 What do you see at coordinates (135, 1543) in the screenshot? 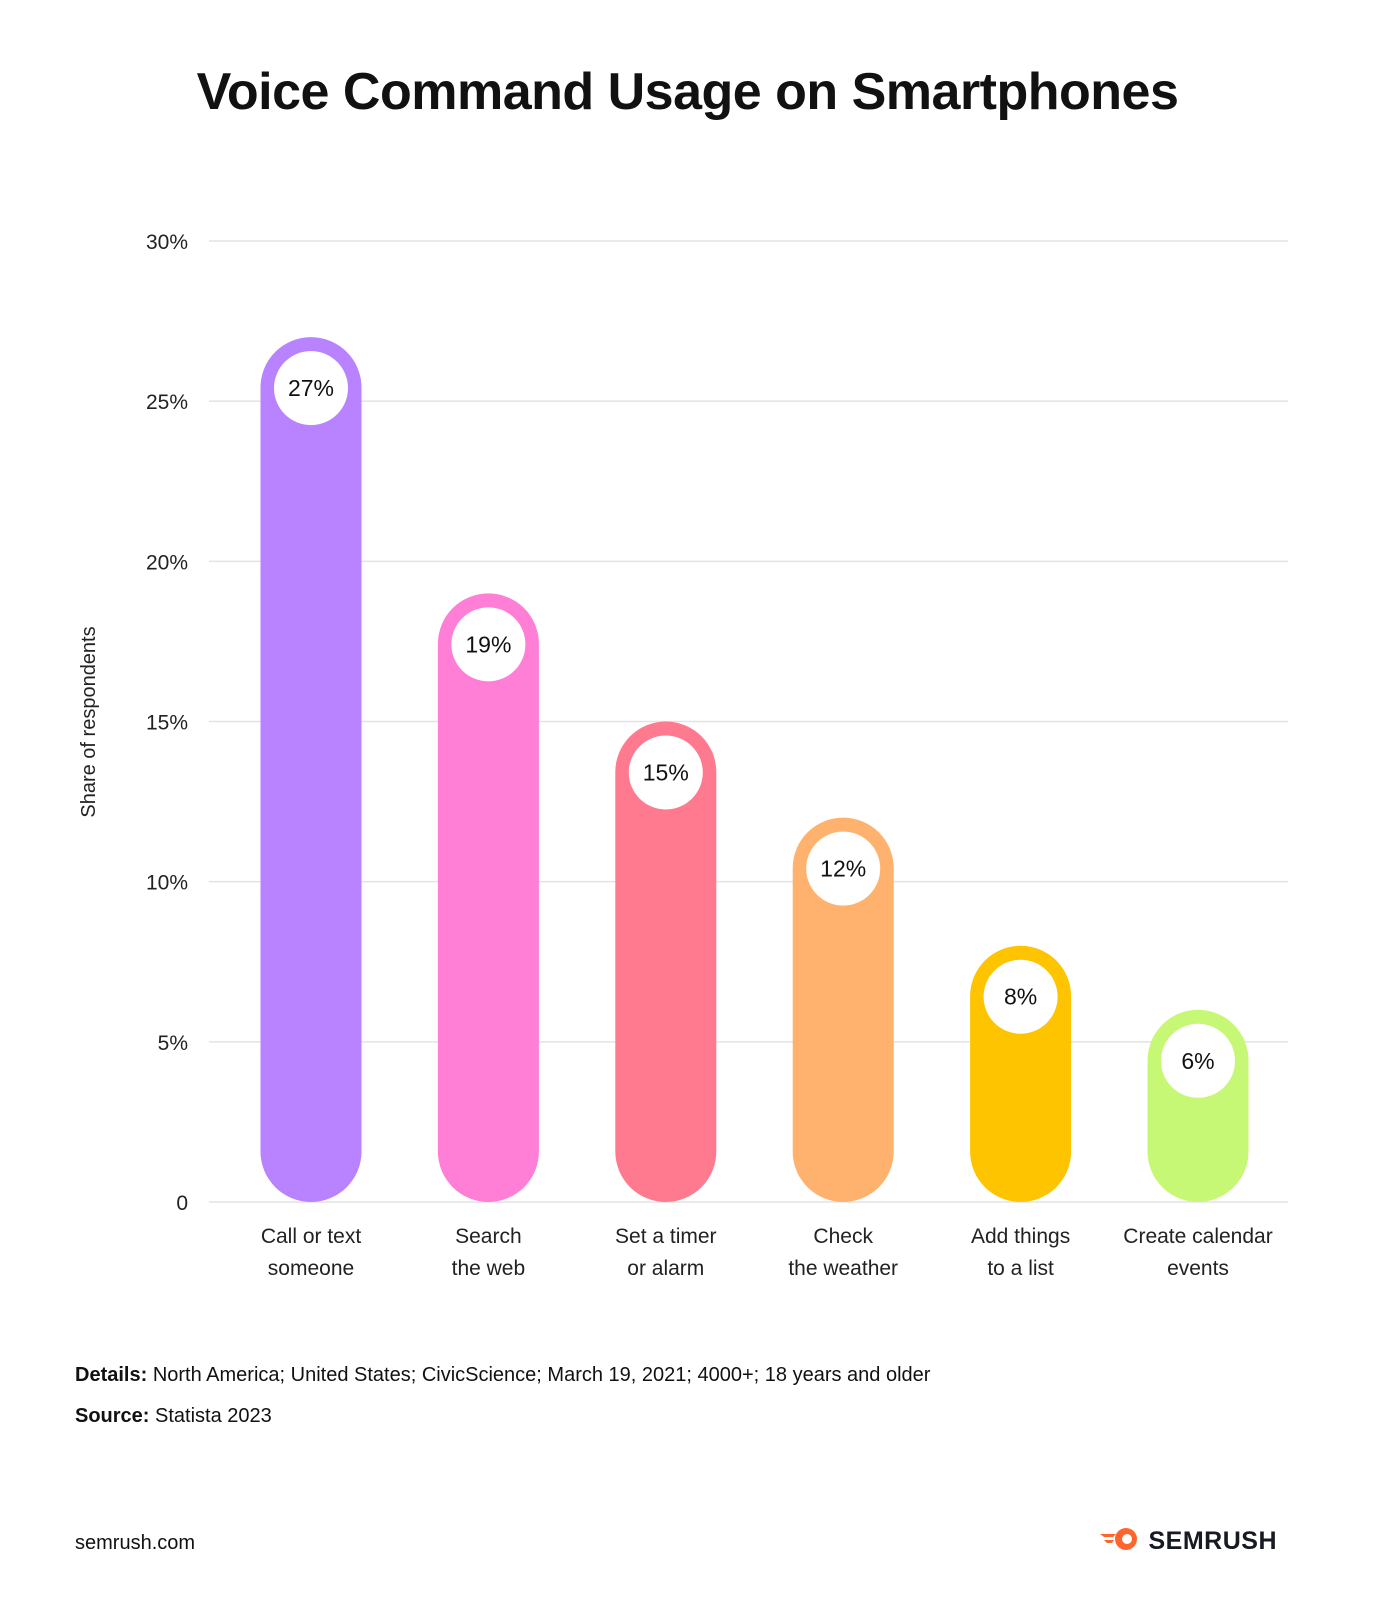
I see `site-url: semrush.com` at bounding box center [135, 1543].